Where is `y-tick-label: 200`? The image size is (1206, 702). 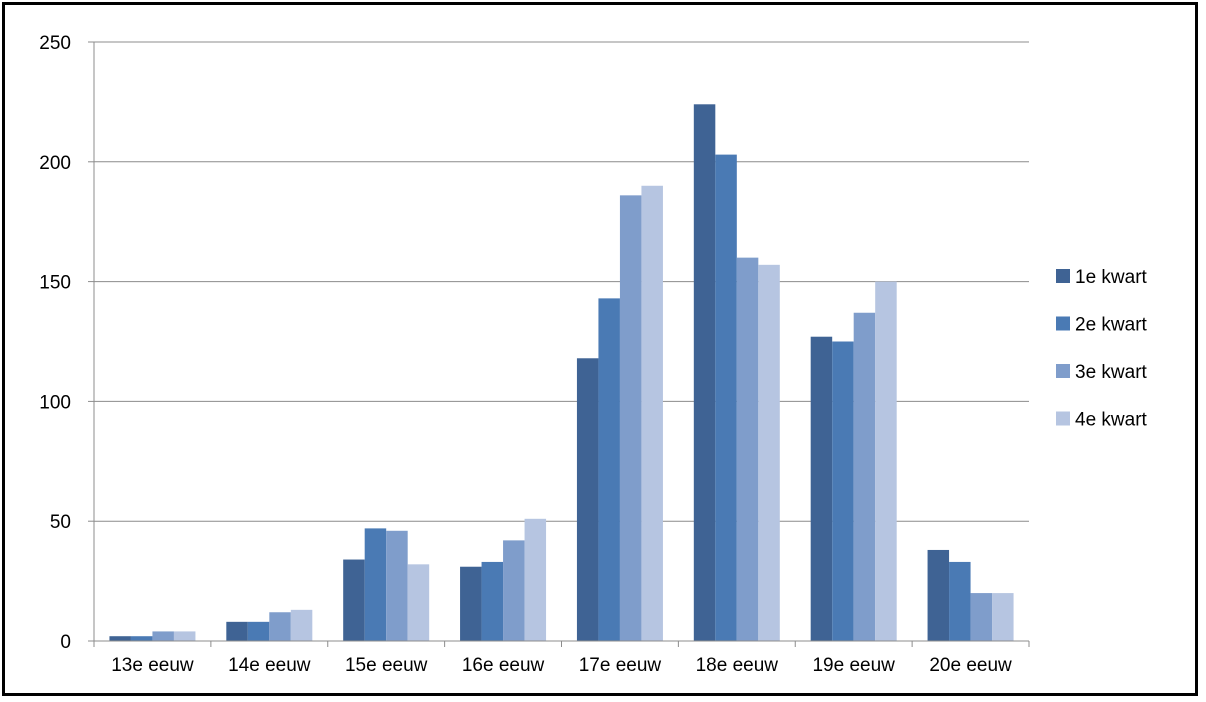
y-tick-label: 200 is located at coordinates (55, 163).